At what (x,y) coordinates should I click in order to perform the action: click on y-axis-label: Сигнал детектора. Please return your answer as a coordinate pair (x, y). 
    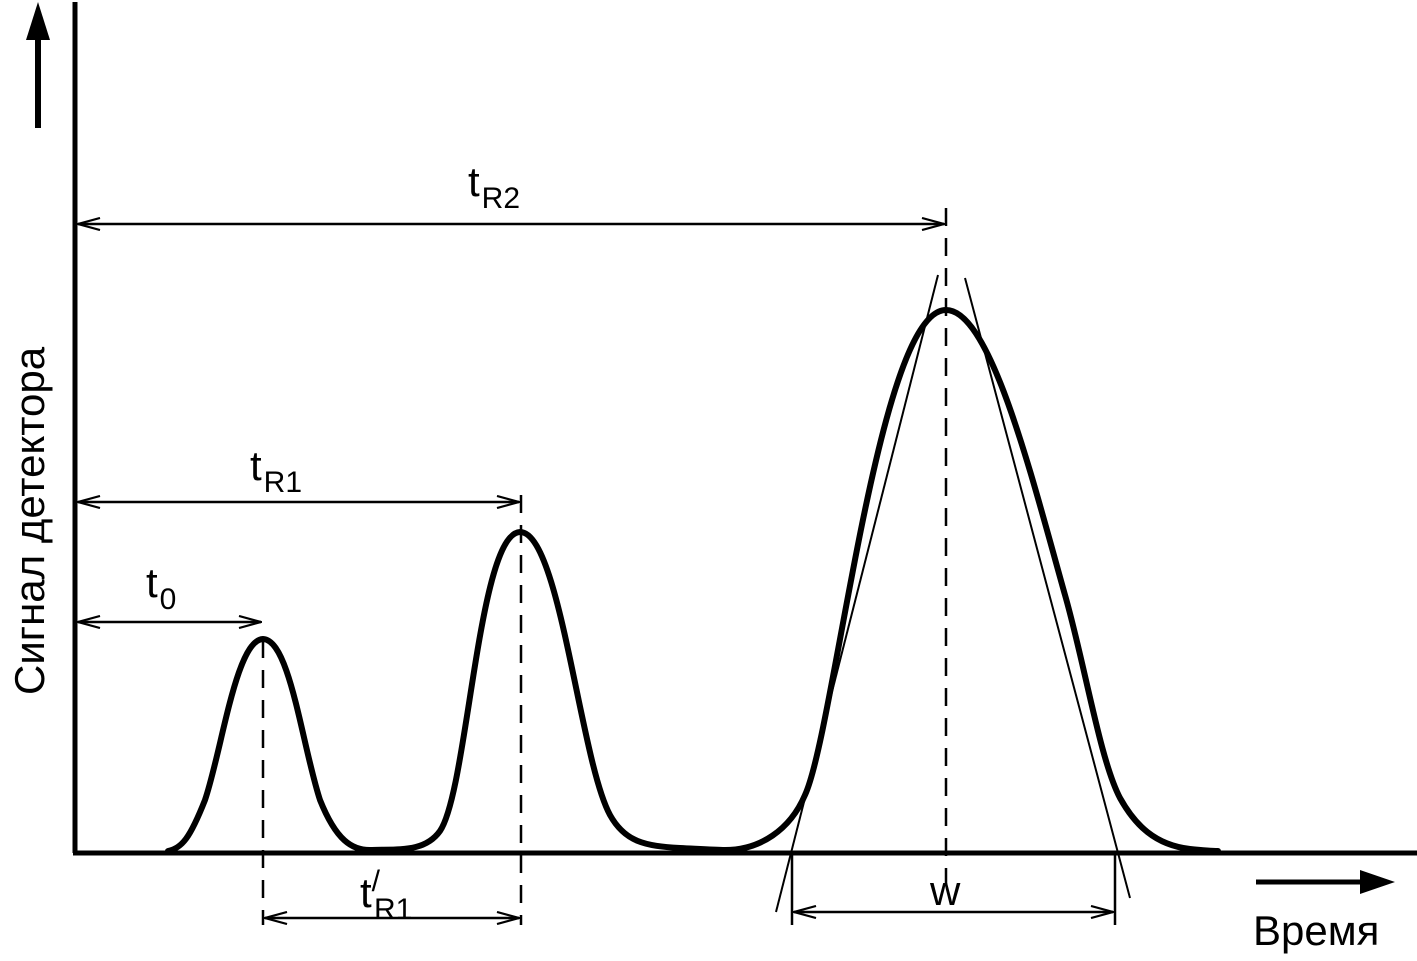
    Looking at the image, I should click on (29, 520).